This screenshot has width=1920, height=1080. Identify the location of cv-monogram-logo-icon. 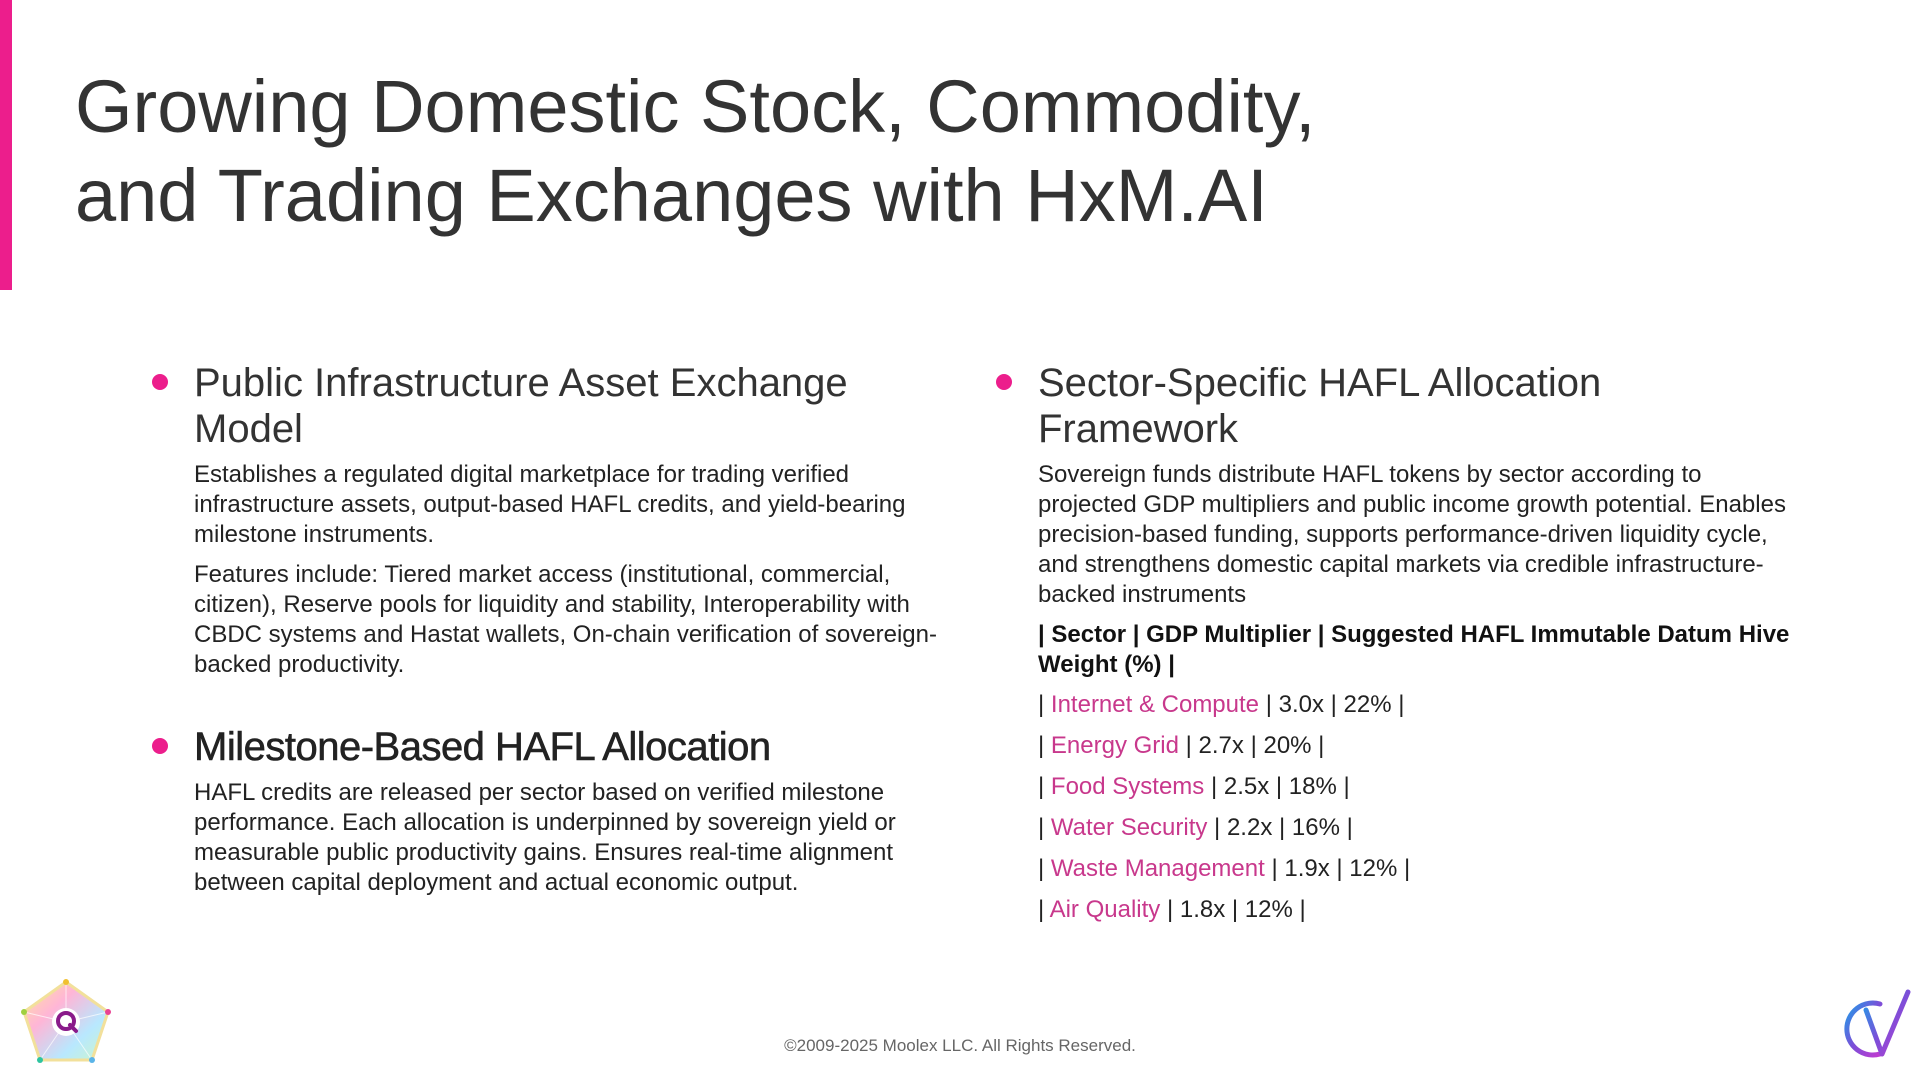
(1874, 1026).